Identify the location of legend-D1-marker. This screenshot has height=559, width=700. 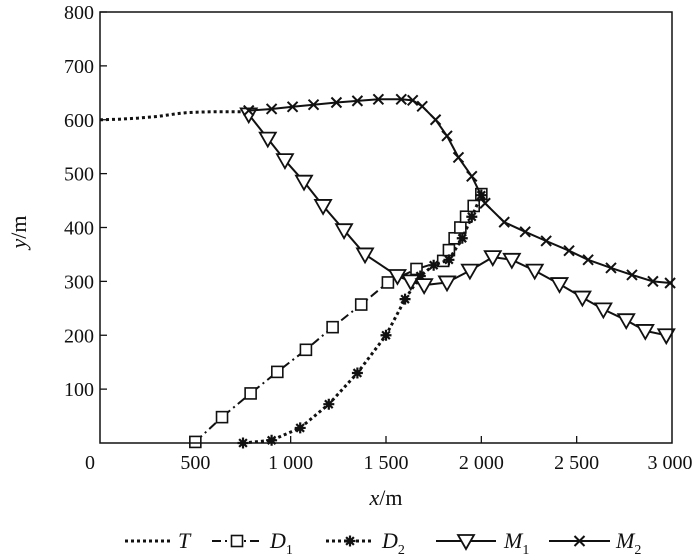
(237, 541).